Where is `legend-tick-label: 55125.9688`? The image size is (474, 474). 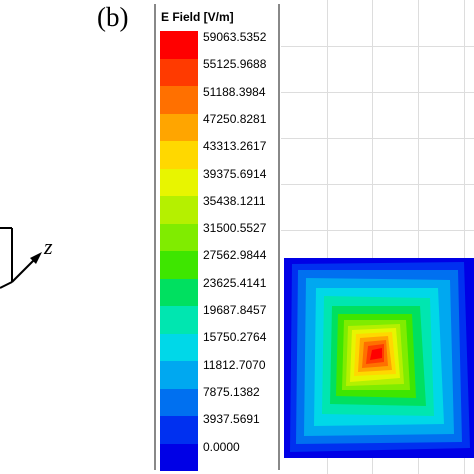 legend-tick-label: 55125.9688 is located at coordinates (235, 64).